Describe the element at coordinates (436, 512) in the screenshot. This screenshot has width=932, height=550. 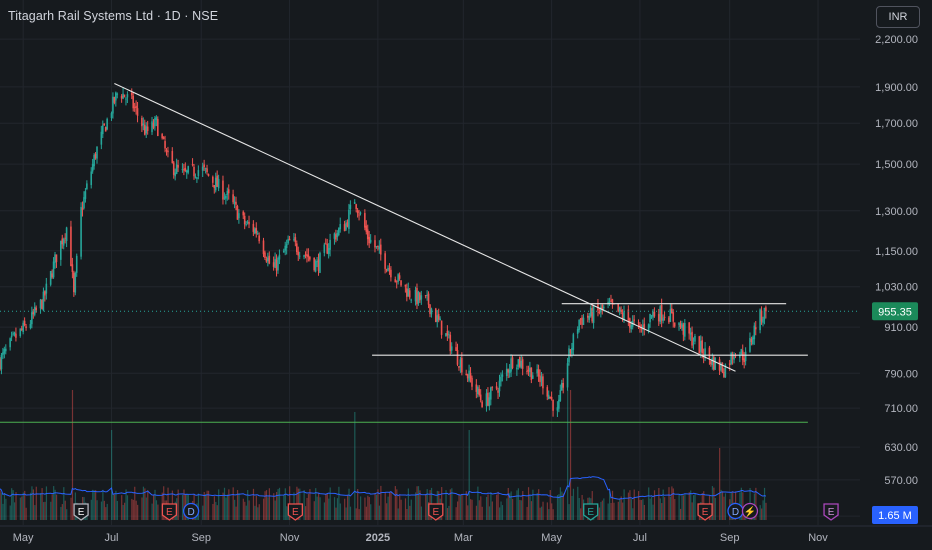
I see `event-marker-earnings` at that location.